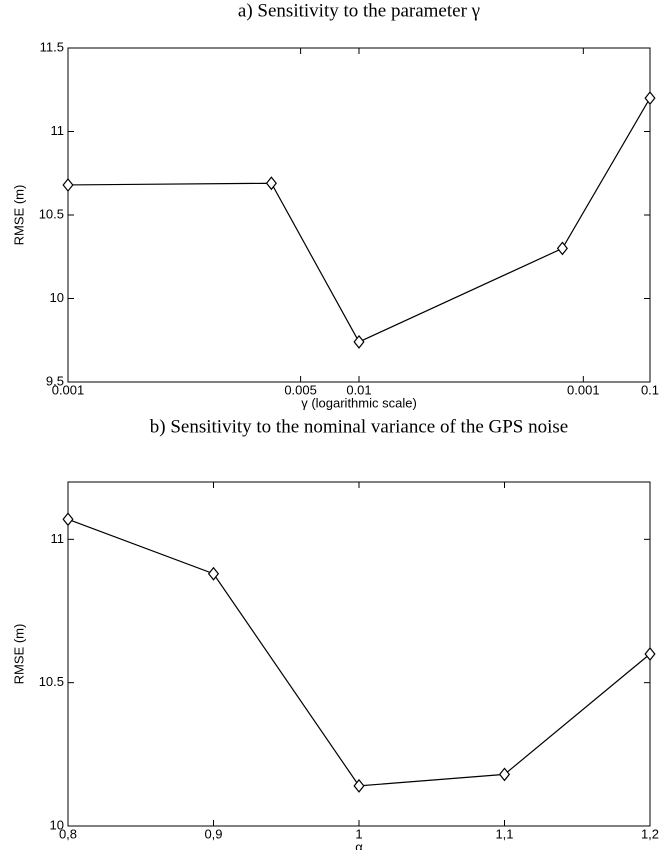 Image resolution: width=663 pixels, height=850 pixels. Describe the element at coordinates (213, 833) in the screenshot. I see `x-tick-label: 0,9` at that location.